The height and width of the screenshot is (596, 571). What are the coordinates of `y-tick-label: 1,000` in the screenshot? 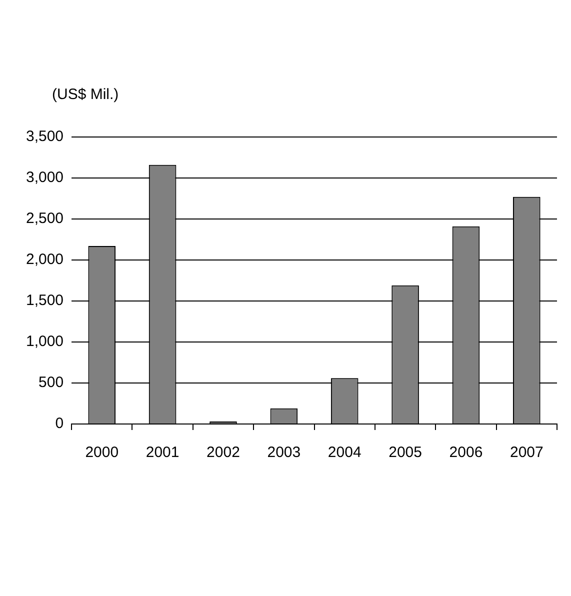 It's located at (45, 341).